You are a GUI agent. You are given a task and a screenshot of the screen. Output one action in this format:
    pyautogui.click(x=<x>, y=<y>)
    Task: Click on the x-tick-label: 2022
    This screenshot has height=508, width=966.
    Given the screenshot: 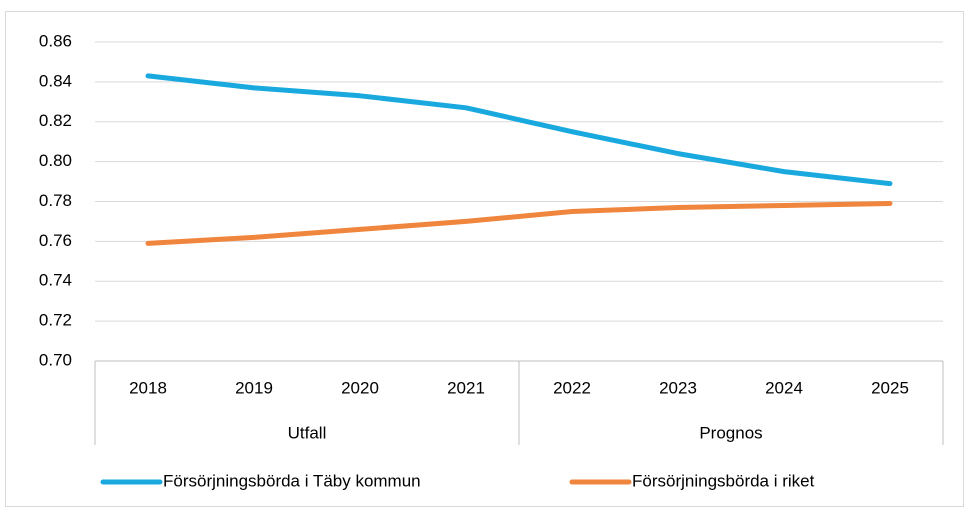 What is the action you would take?
    pyautogui.click(x=572, y=387)
    